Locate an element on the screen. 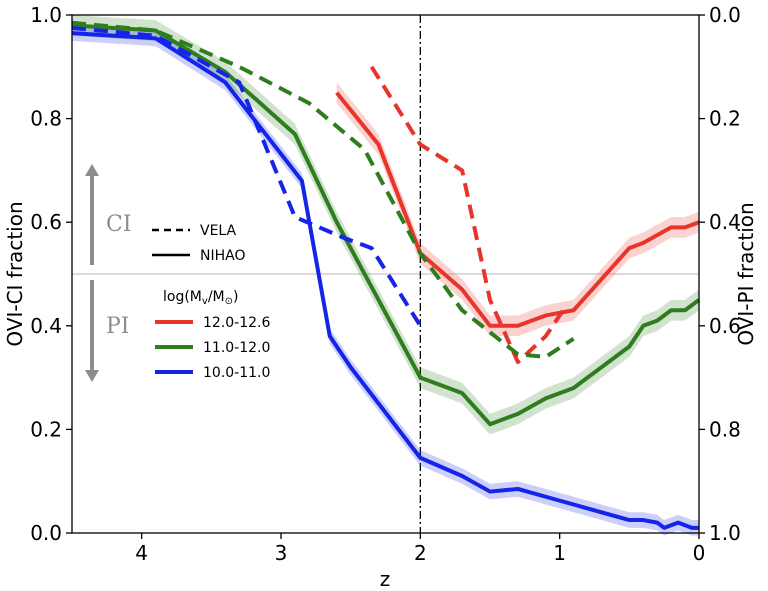 This screenshot has width=768, height=591. x-tick-label: 4 is located at coordinates (141, 553).